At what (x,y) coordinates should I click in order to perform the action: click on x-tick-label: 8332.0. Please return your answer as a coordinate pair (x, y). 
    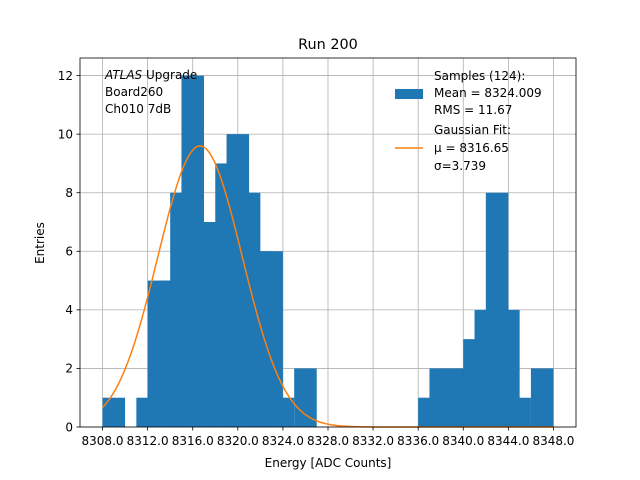
    Looking at the image, I should click on (373, 441).